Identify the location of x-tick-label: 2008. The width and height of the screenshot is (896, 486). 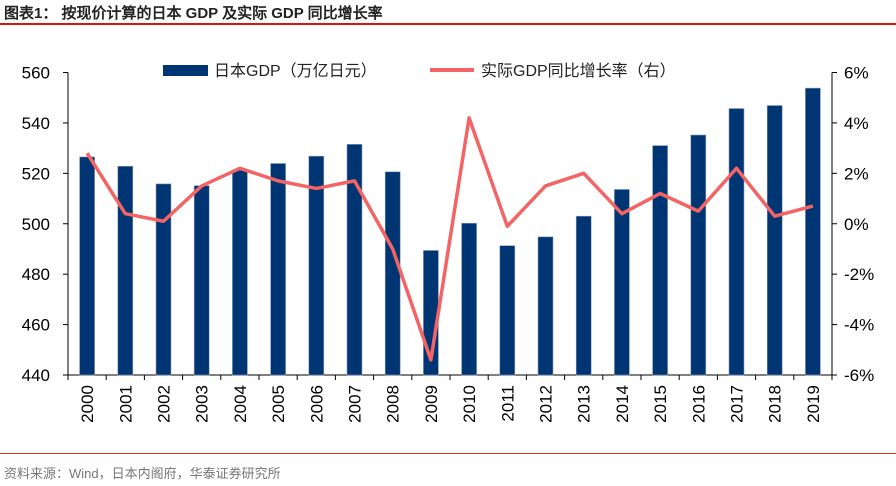
(393, 404).